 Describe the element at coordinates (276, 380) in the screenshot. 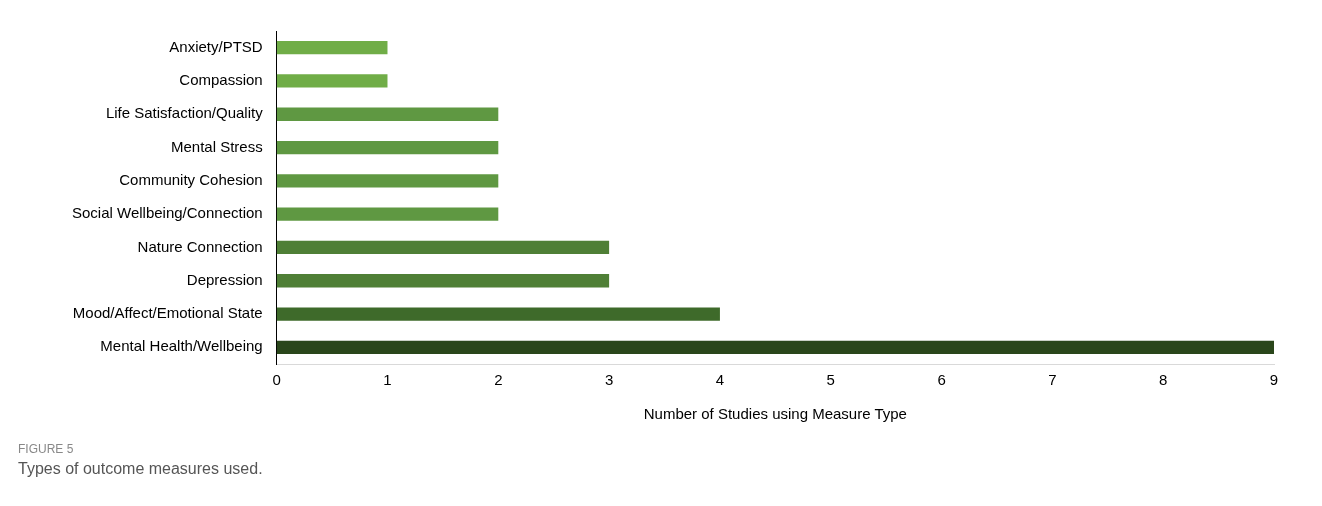

I see `x-tick-label: 0` at that location.